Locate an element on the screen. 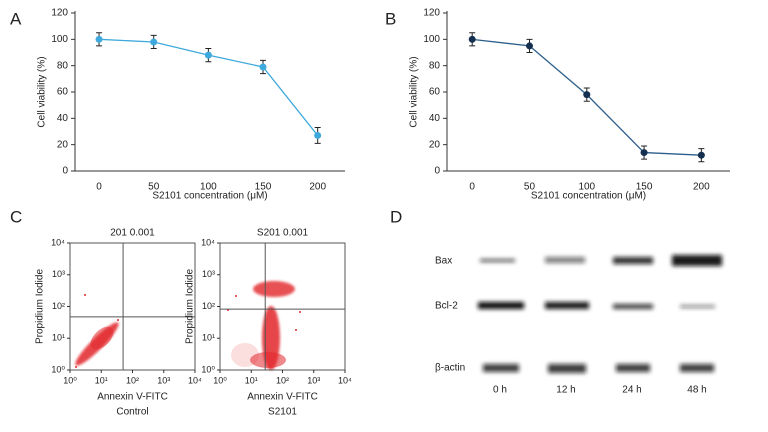  caption: Control is located at coordinates (132, 412).